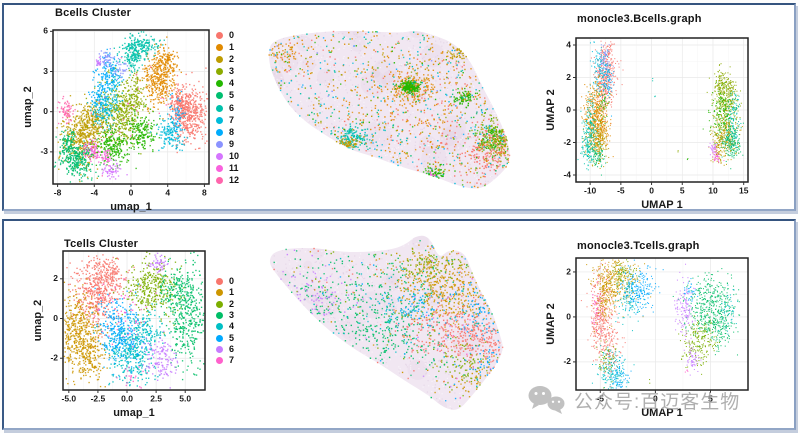 The height and width of the screenshot is (433, 800). Describe the element at coordinates (227, 132) in the screenshot. I see `legend-item-8: 8` at that location.